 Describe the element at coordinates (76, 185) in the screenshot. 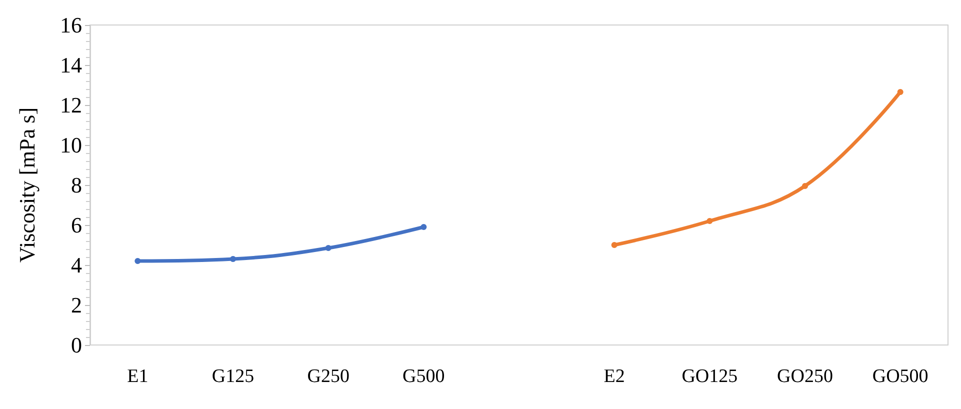

I see `y-tick-label: 8` at that location.